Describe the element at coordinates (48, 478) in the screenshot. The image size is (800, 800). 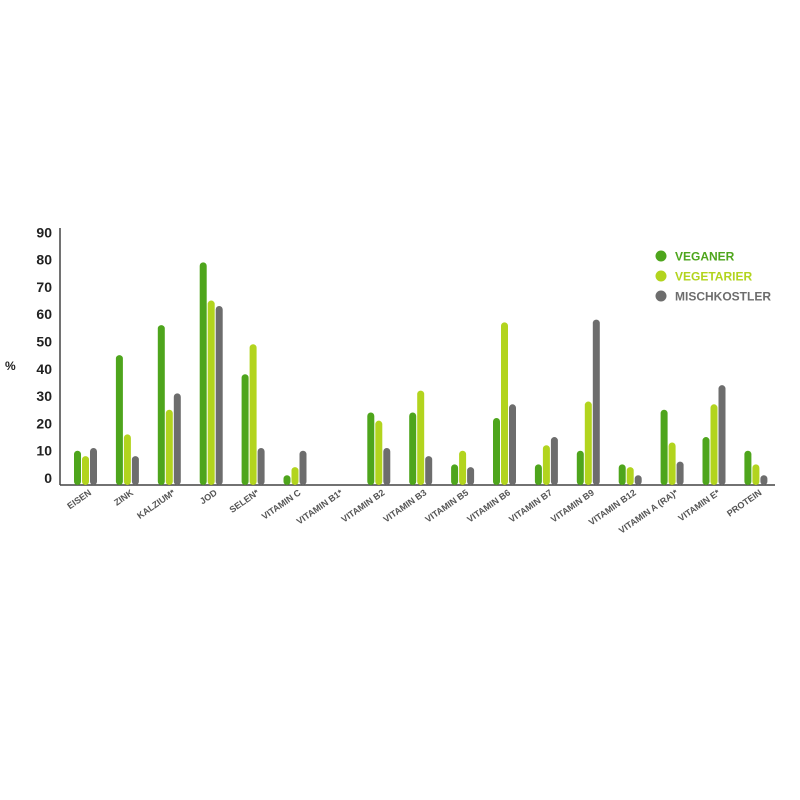
I see `y-tick-label: 0` at that location.